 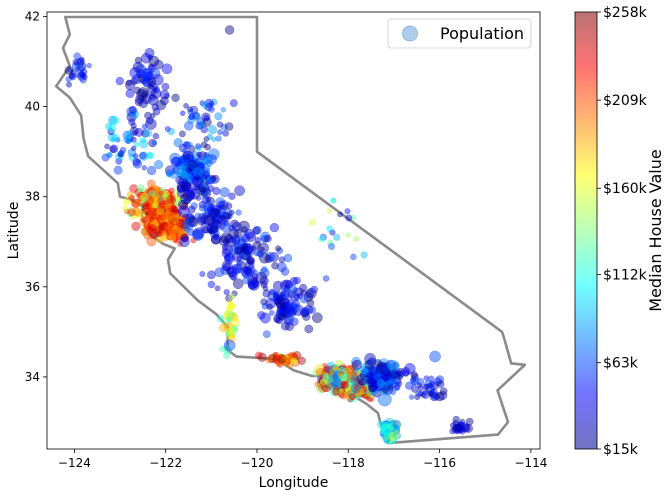 What do you see at coordinates (622, 231) in the screenshot?
I see `colorbar-ticks: $15k $63k $112k $160k $209k $258k` at bounding box center [622, 231].